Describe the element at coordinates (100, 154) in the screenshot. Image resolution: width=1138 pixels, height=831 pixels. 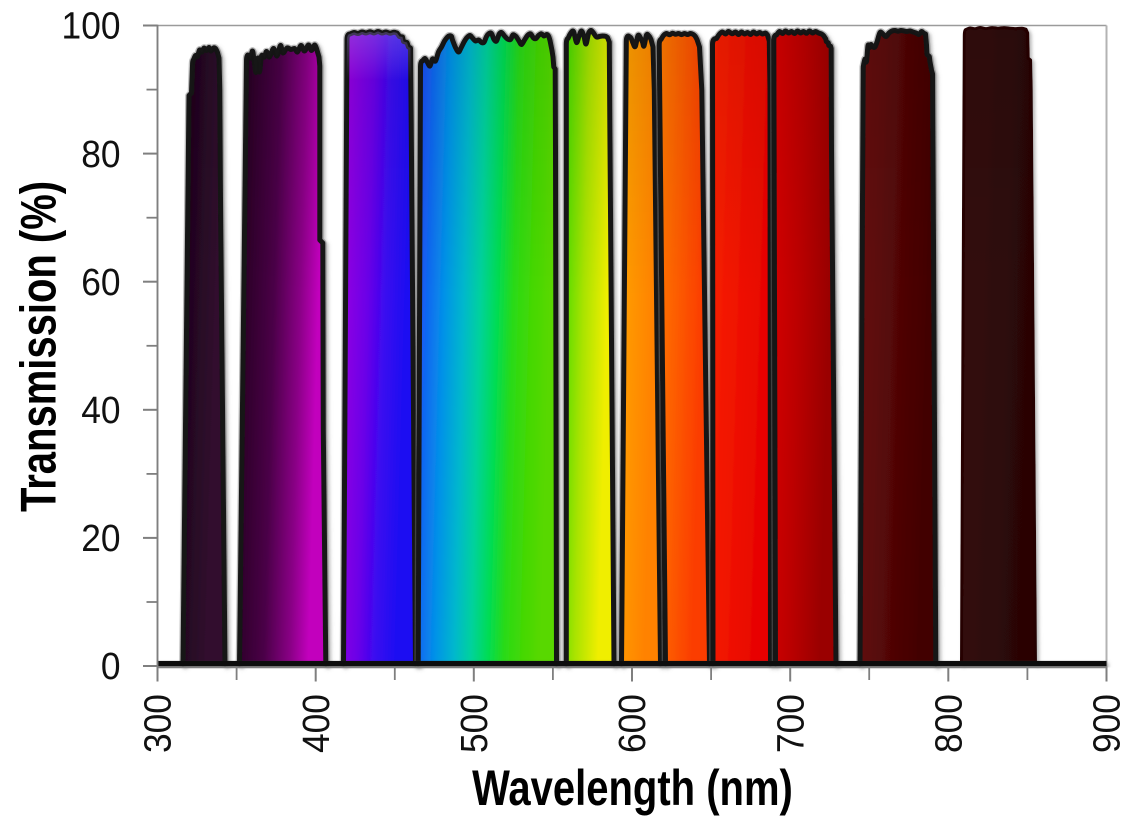
I see `svg-text: 80` at that location.